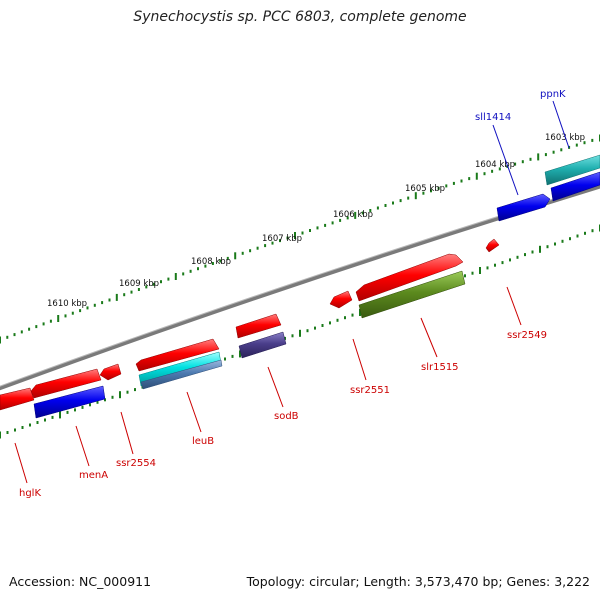  I want to click on leader-sodB, so click(275, 387).